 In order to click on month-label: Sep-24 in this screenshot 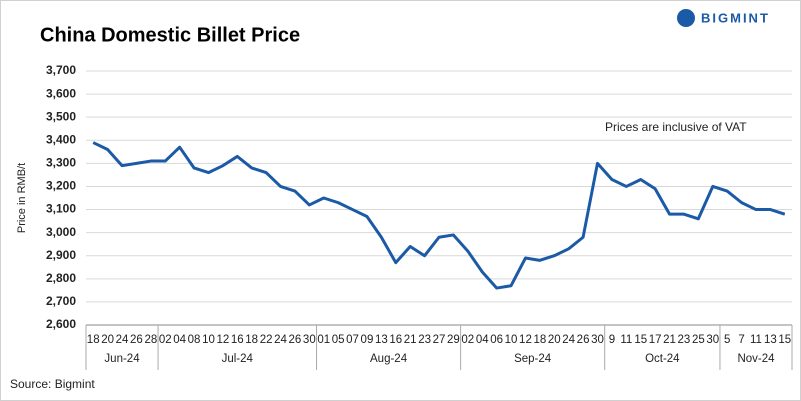, I will do `click(533, 359)`.